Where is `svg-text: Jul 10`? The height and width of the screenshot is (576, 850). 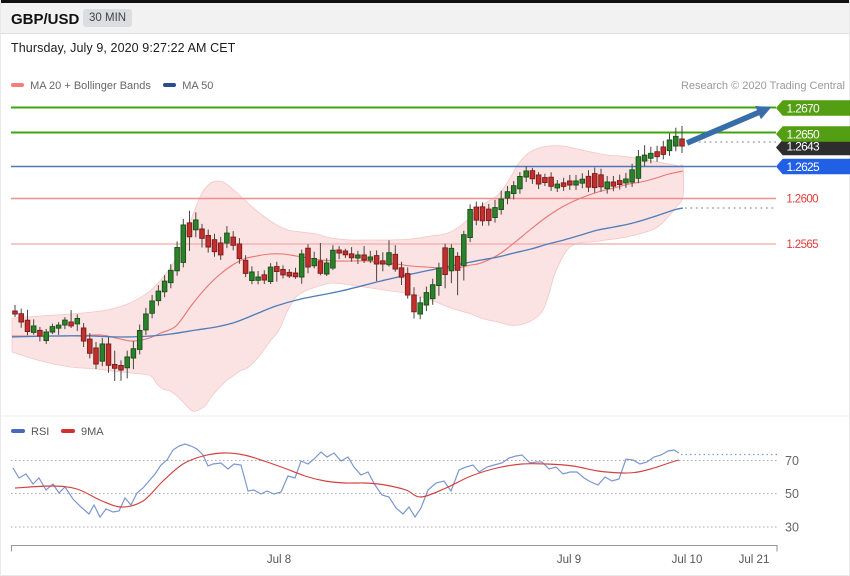
svg-text: Jul 10 is located at coordinates (687, 560).